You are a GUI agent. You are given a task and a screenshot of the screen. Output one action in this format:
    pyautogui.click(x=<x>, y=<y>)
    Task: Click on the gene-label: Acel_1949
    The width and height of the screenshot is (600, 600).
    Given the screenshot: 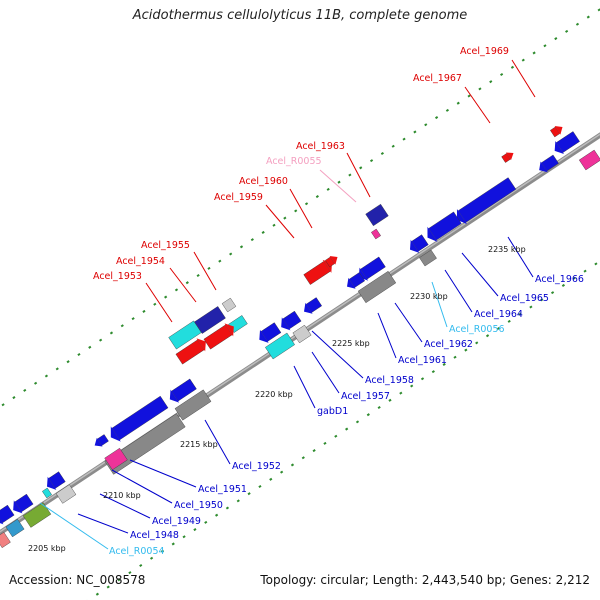 What is the action you would take?
    pyautogui.click(x=176, y=521)
    